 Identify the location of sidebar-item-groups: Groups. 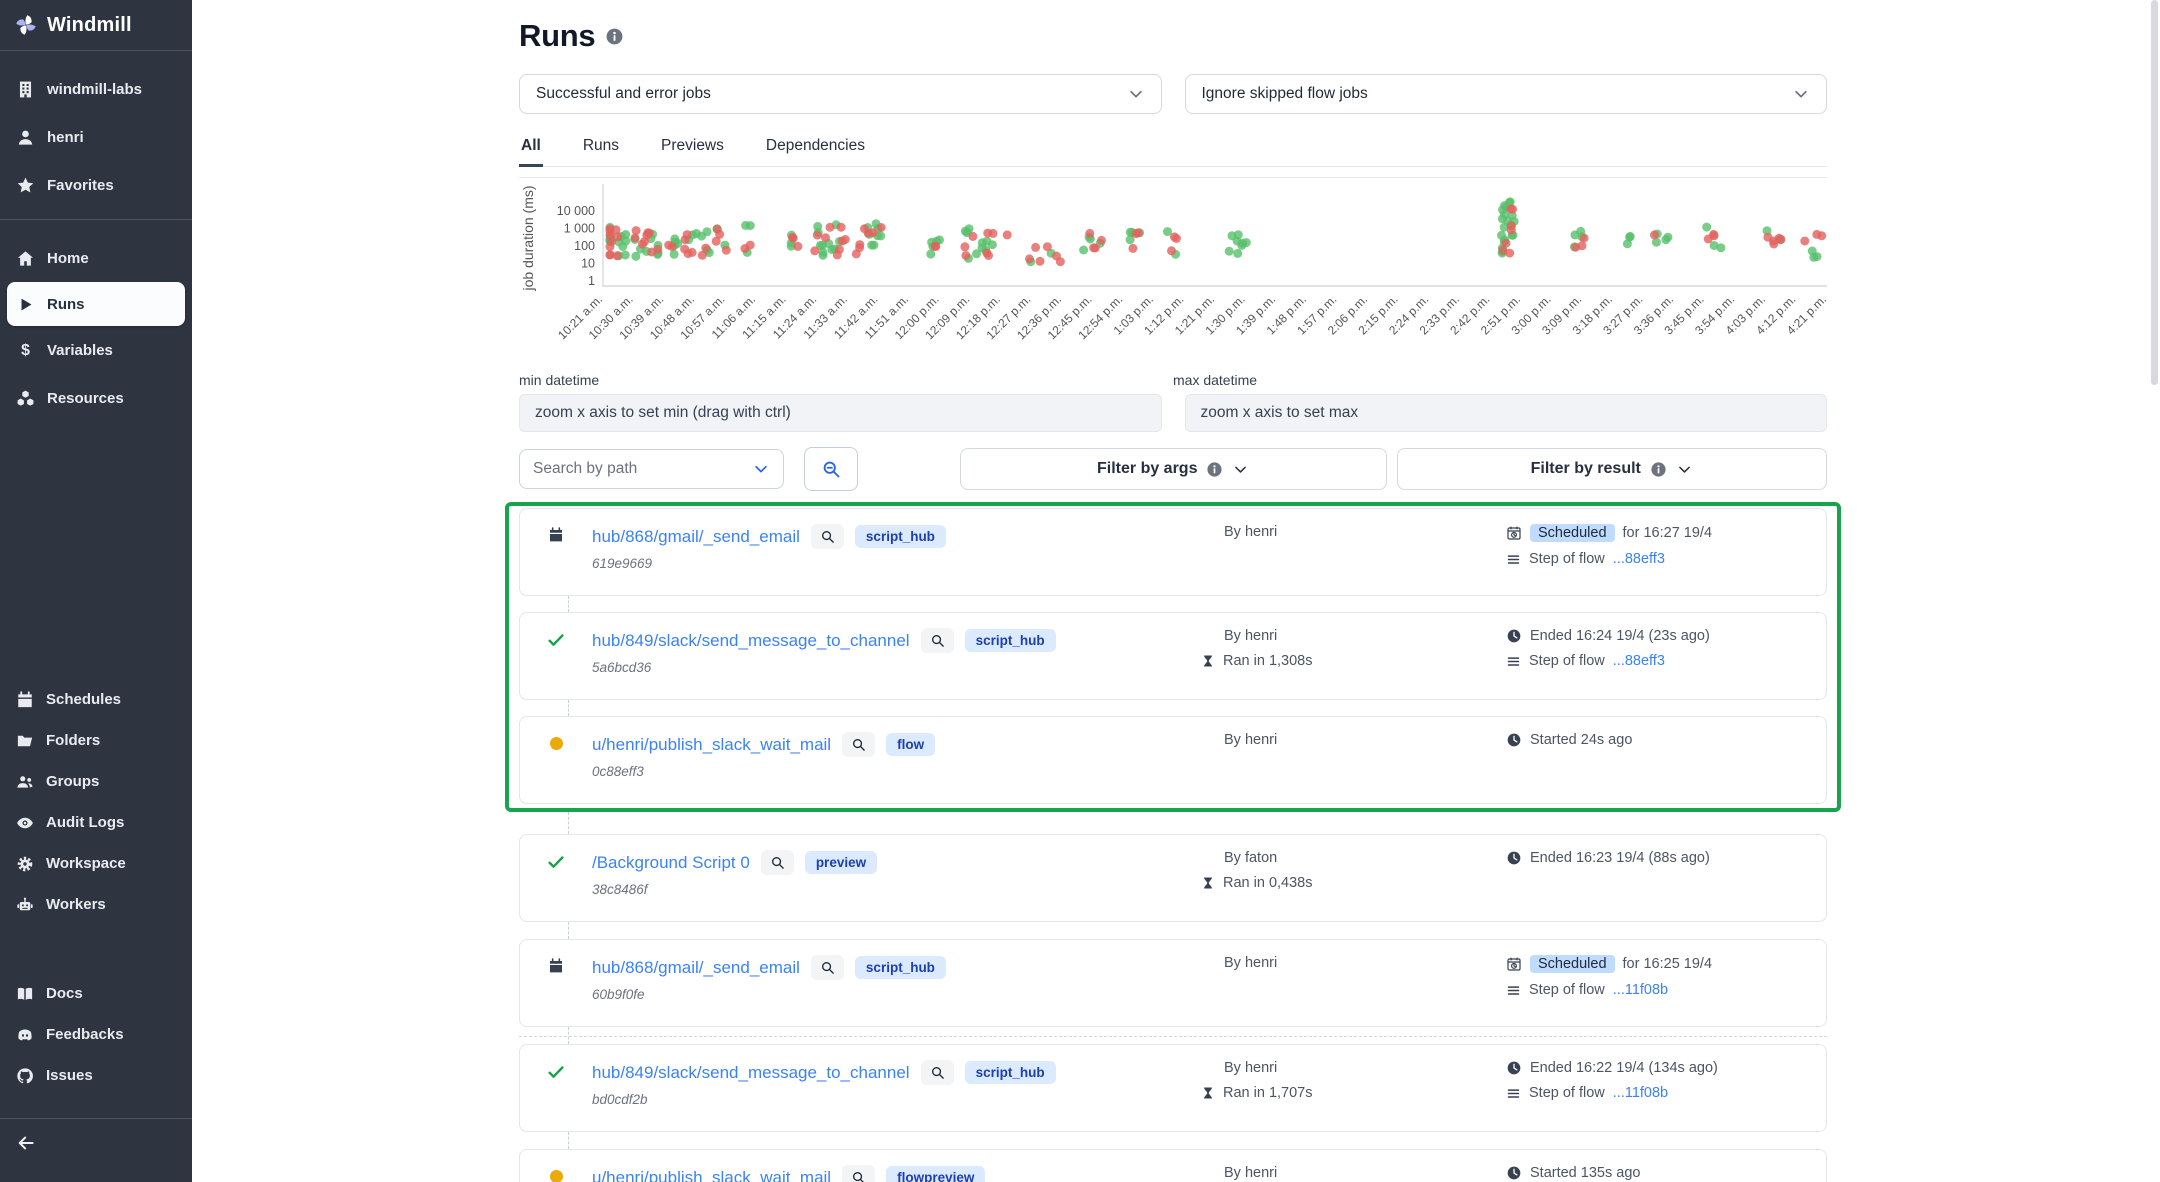
(96, 781).